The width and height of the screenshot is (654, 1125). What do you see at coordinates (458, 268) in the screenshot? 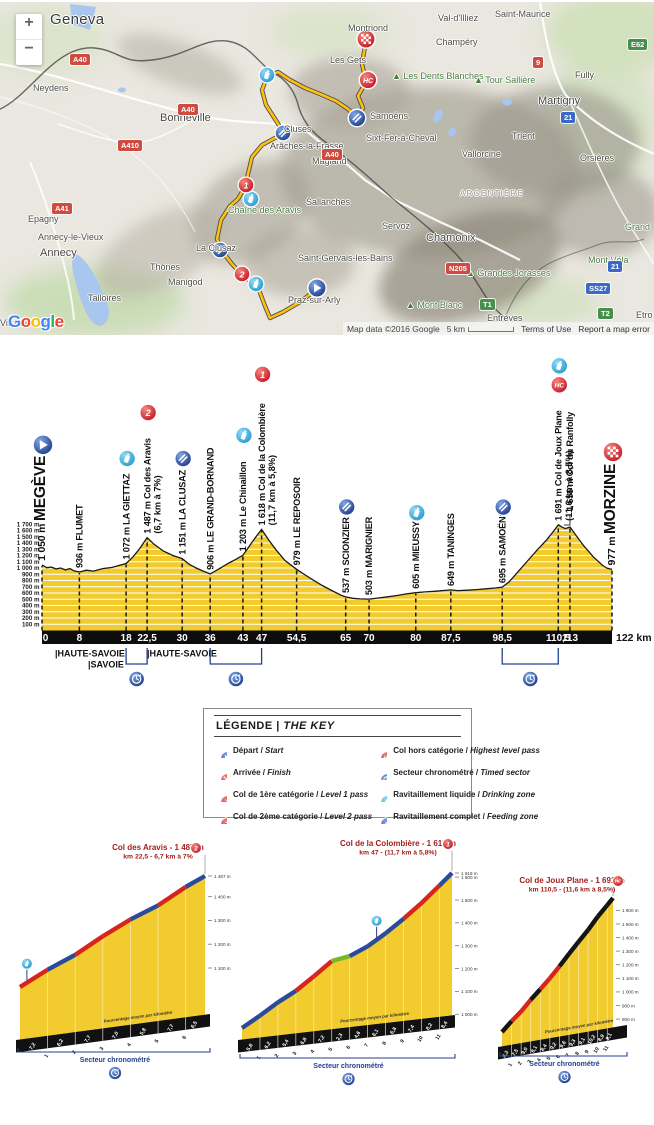
I see `road-shield: N205` at bounding box center [458, 268].